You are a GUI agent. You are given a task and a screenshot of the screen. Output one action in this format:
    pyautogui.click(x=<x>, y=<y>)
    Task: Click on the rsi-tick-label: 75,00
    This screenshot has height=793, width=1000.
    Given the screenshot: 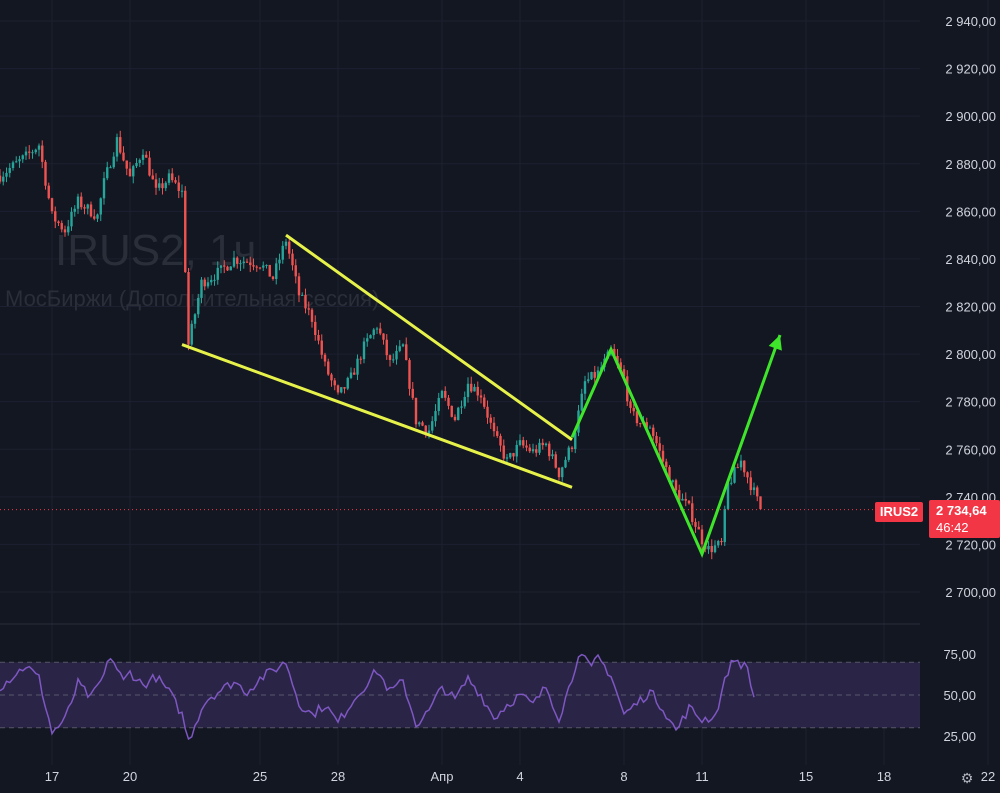 What is the action you would take?
    pyautogui.click(x=959, y=654)
    